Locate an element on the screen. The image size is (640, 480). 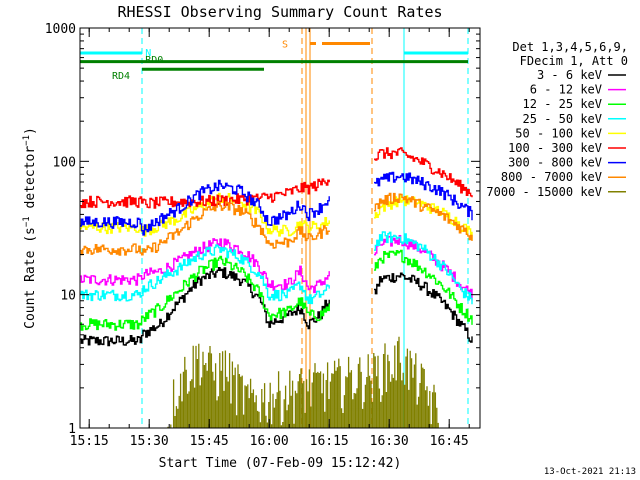
y-tick-label: 10 is located at coordinates (68, 296).